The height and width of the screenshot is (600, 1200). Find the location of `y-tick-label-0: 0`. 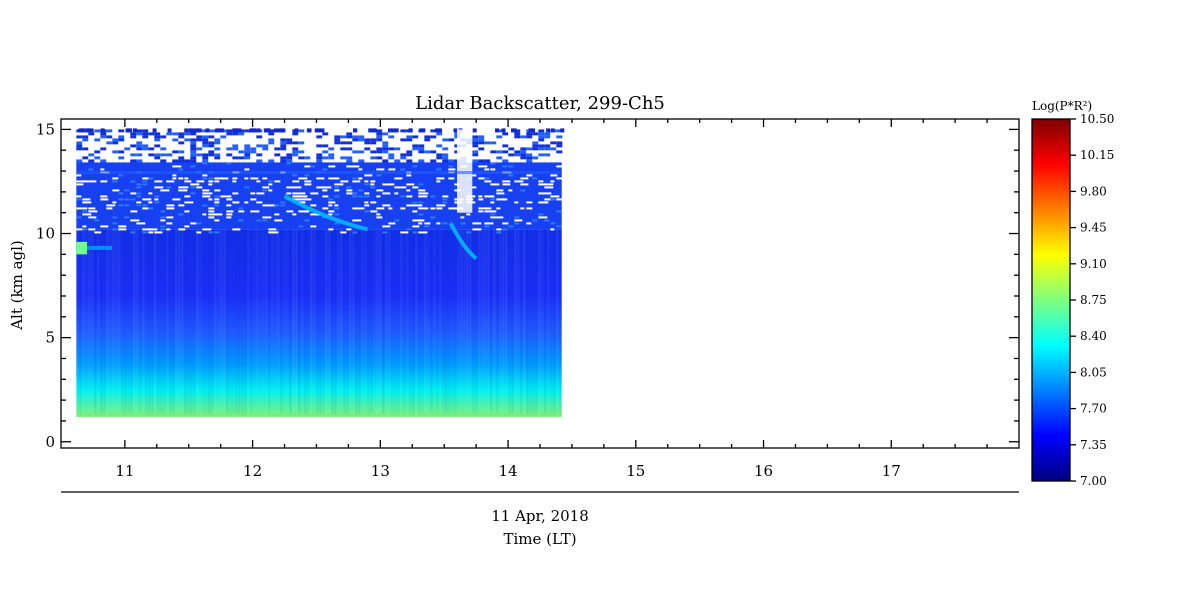

y-tick-label-0: 0 is located at coordinates (50, 442).